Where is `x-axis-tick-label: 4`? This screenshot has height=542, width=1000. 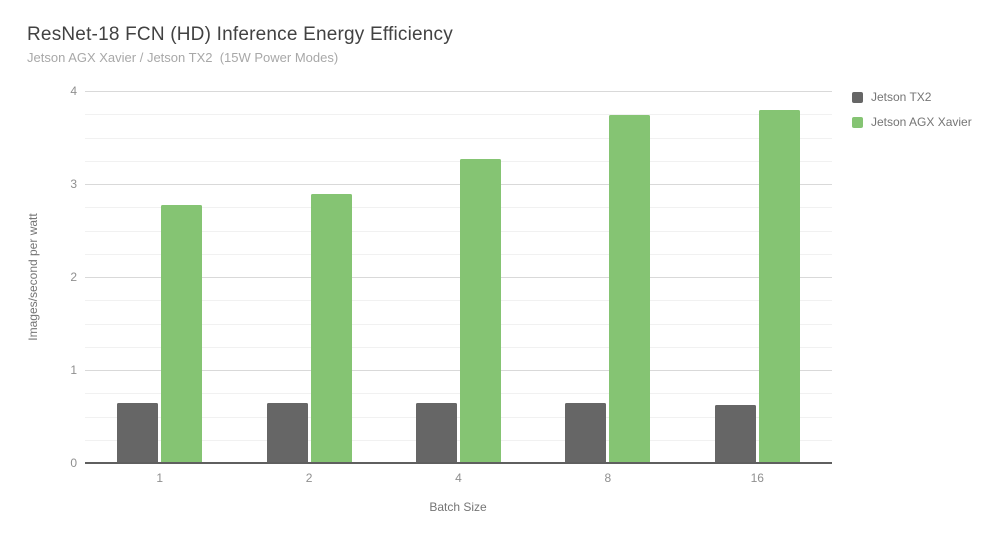
x-axis-tick-label: 4 is located at coordinates (458, 478).